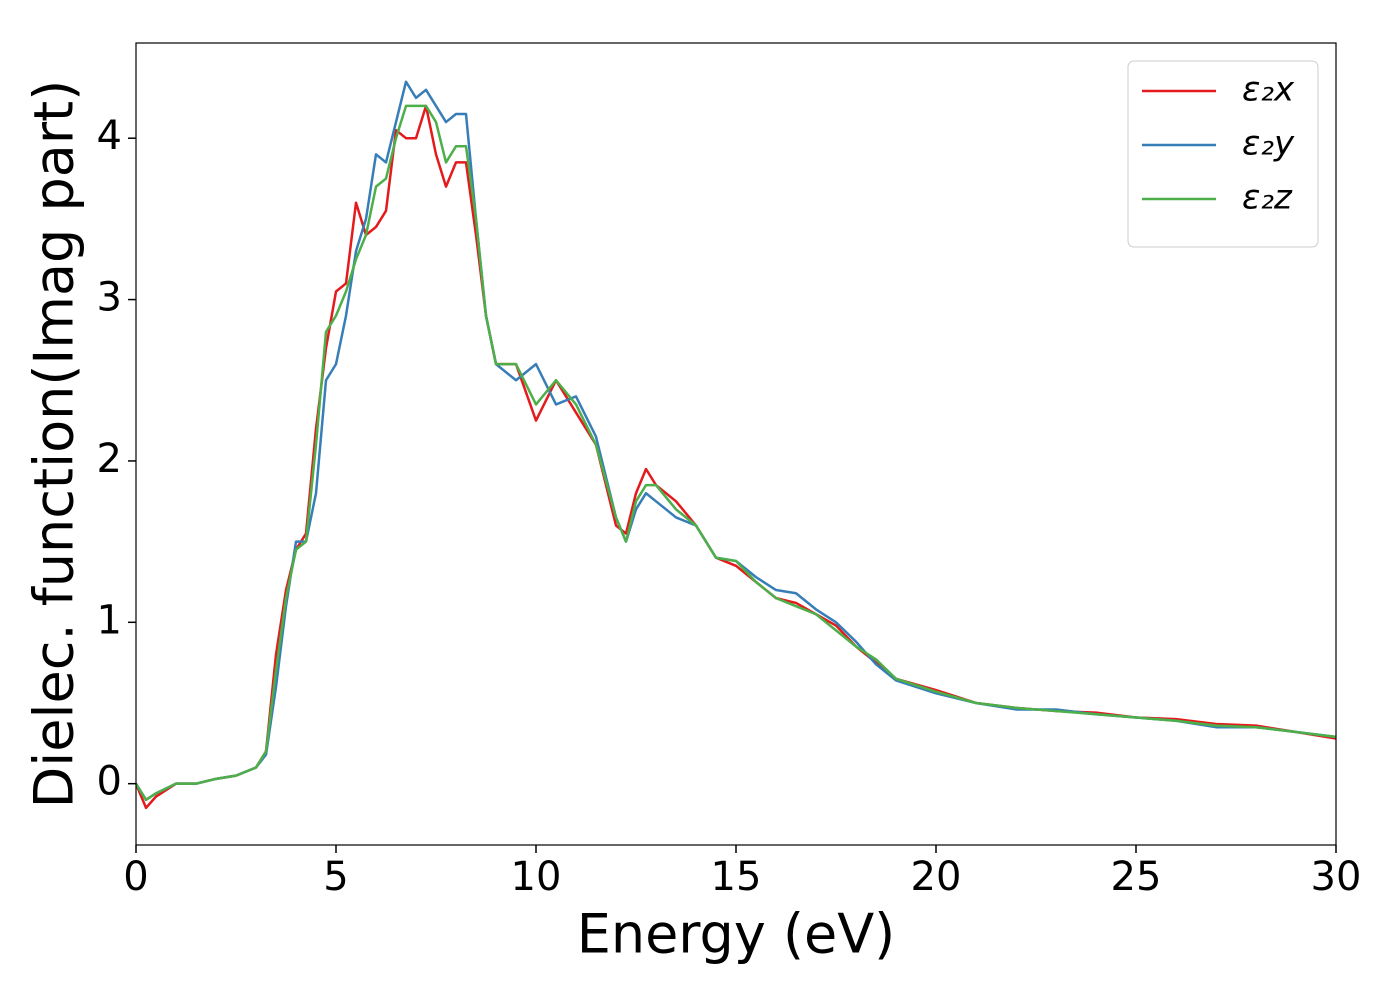 The image size is (1400, 1000). I want to click on x-tick-label: 25, so click(1136, 877).